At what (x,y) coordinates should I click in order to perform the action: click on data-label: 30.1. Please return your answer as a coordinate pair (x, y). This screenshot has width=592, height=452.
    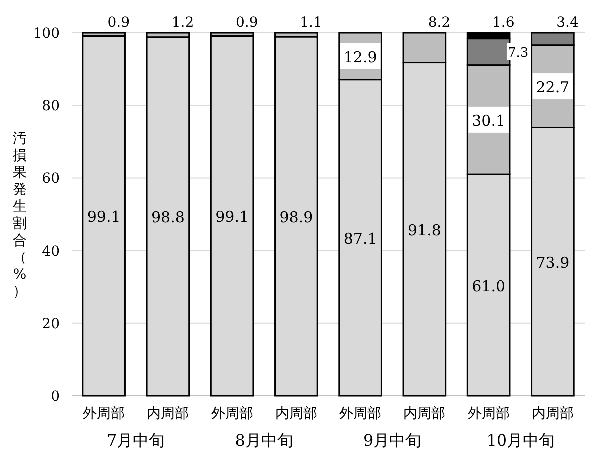
    Looking at the image, I should click on (489, 121).